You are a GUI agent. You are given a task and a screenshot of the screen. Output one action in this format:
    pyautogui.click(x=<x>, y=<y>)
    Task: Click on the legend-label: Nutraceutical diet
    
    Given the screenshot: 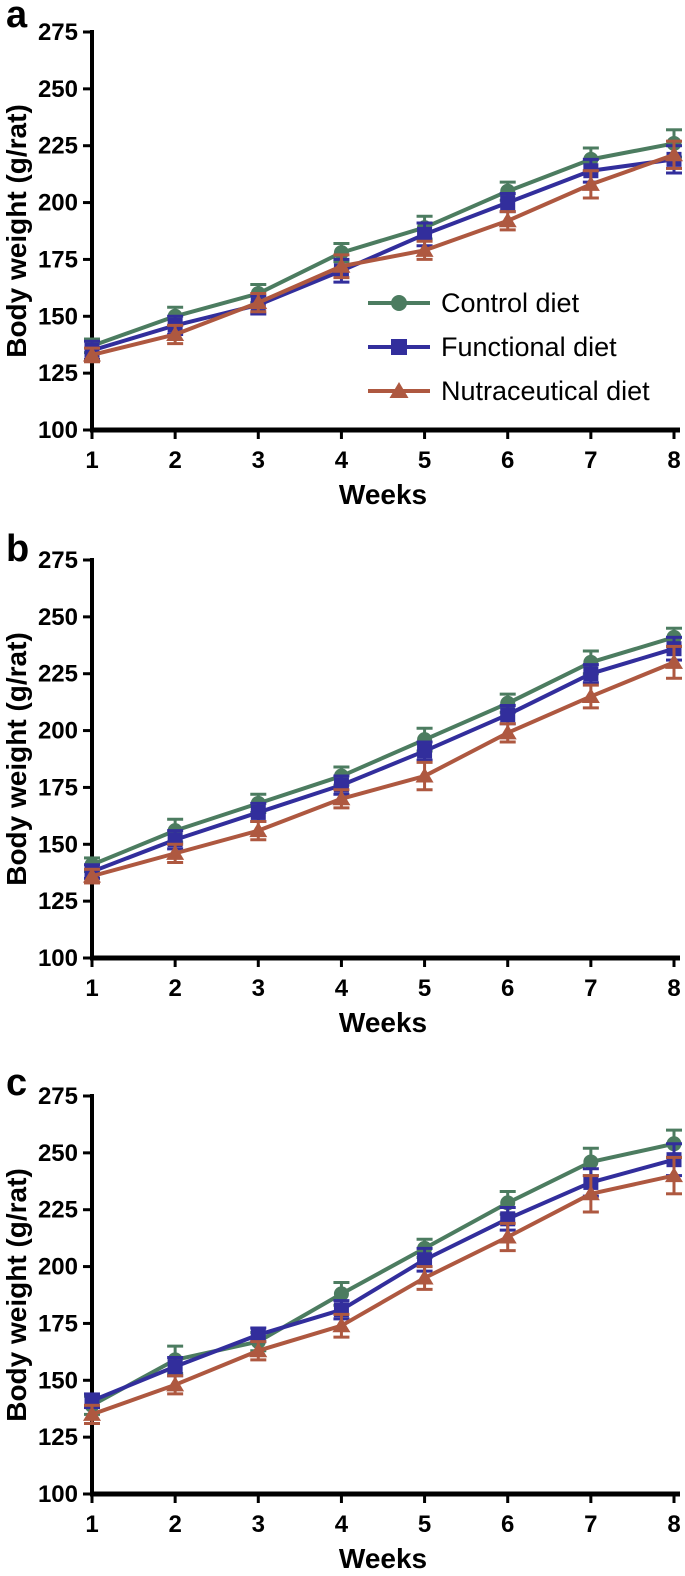 What is the action you would take?
    pyautogui.click(x=545, y=391)
    